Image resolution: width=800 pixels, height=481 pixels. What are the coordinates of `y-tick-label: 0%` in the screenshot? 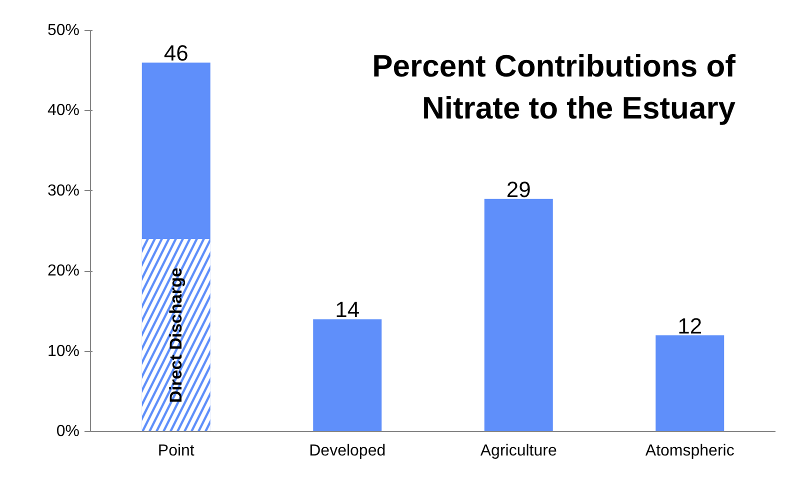 It's located at (68, 431).